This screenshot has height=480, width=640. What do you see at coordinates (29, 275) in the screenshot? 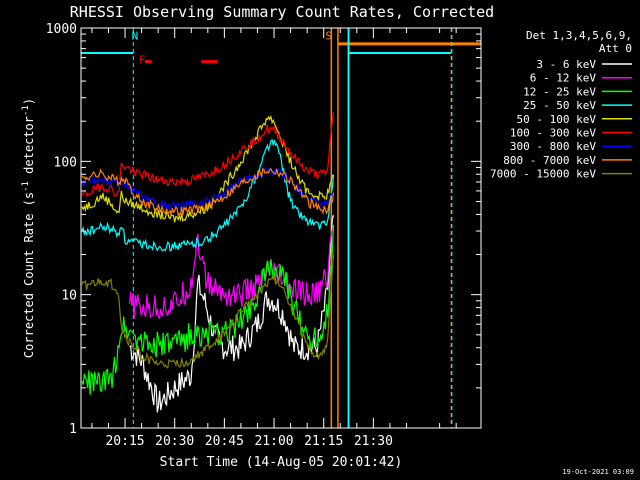
I see `y-axis-label-part: Corrected Count Rate (s` at bounding box center [29, 275].